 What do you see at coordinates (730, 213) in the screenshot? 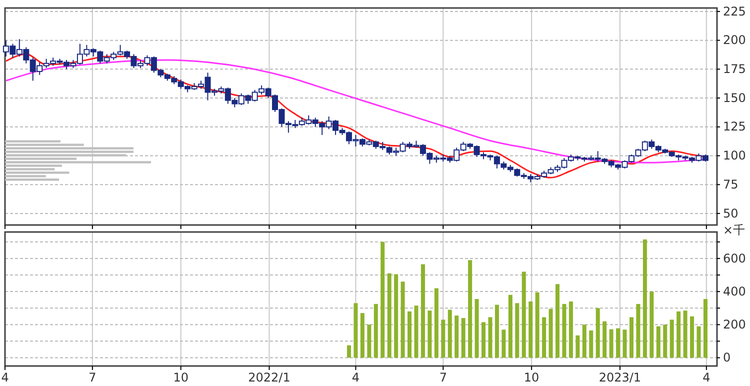
I see `y-tick-label: 50` at bounding box center [730, 213].